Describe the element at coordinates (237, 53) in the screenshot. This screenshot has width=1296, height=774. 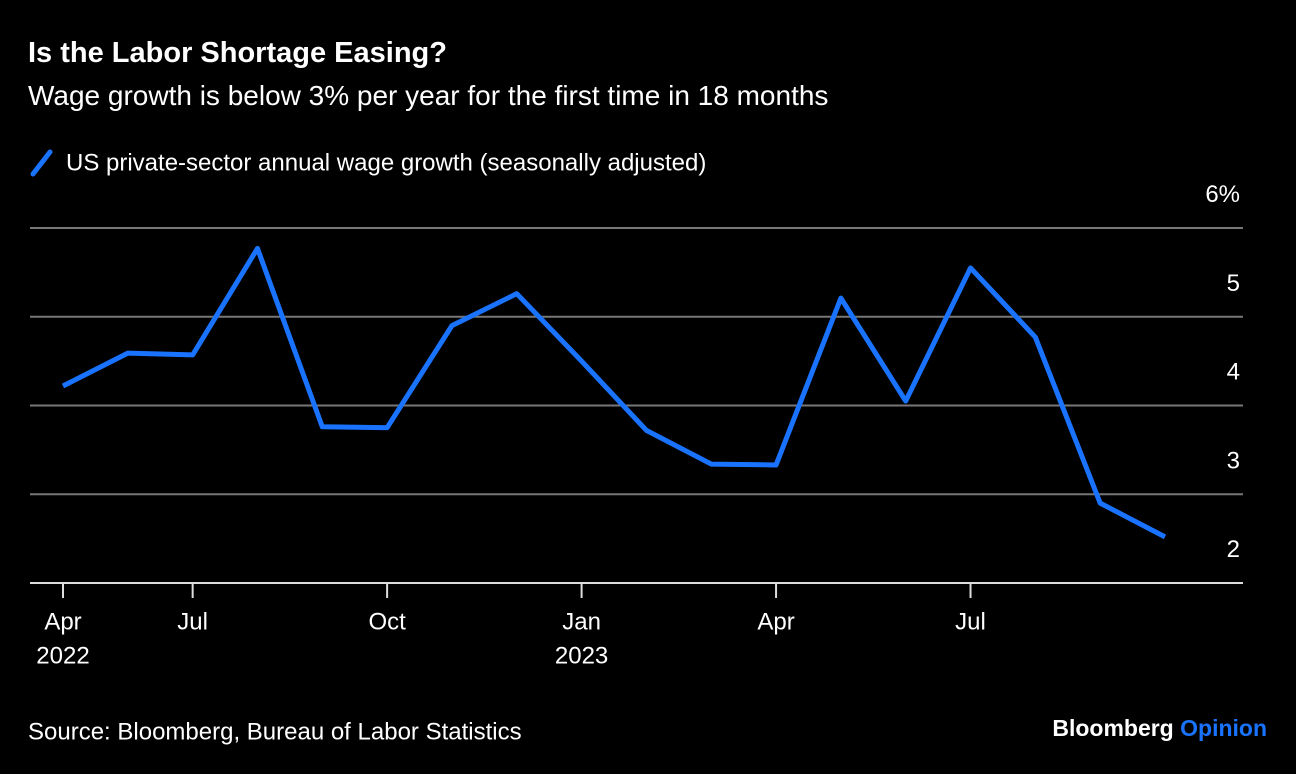
I see `chart-title: Is the Labor Shortage Easing?` at that location.